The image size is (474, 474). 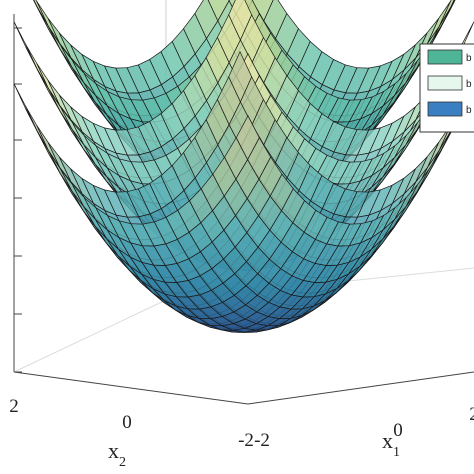 What do you see at coordinates (131, 388) in the screenshot?
I see `floor-edge-front` at bounding box center [131, 388].